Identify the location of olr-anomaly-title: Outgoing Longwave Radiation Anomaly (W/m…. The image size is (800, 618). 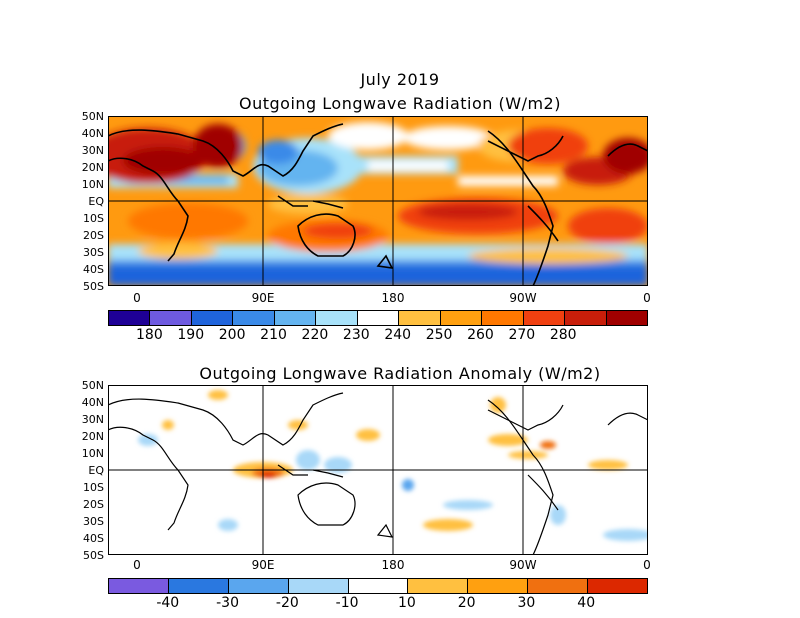
(400, 373).